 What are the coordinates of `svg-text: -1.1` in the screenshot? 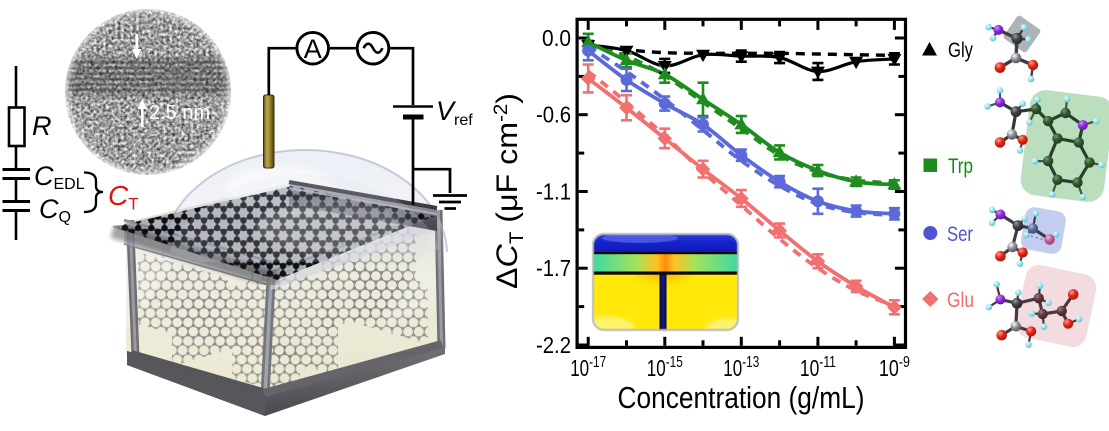 It's located at (553, 192).